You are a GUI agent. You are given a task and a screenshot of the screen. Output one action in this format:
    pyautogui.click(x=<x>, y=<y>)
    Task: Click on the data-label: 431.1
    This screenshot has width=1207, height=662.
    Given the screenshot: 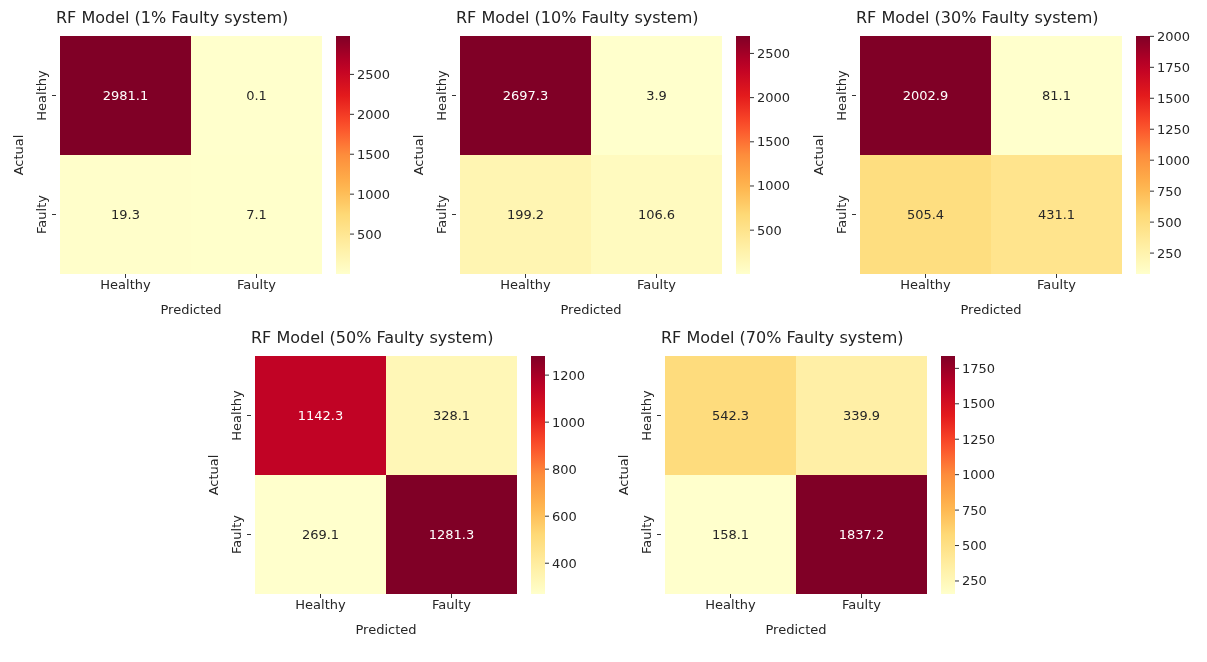 What is the action you would take?
    pyautogui.click(x=1056, y=214)
    